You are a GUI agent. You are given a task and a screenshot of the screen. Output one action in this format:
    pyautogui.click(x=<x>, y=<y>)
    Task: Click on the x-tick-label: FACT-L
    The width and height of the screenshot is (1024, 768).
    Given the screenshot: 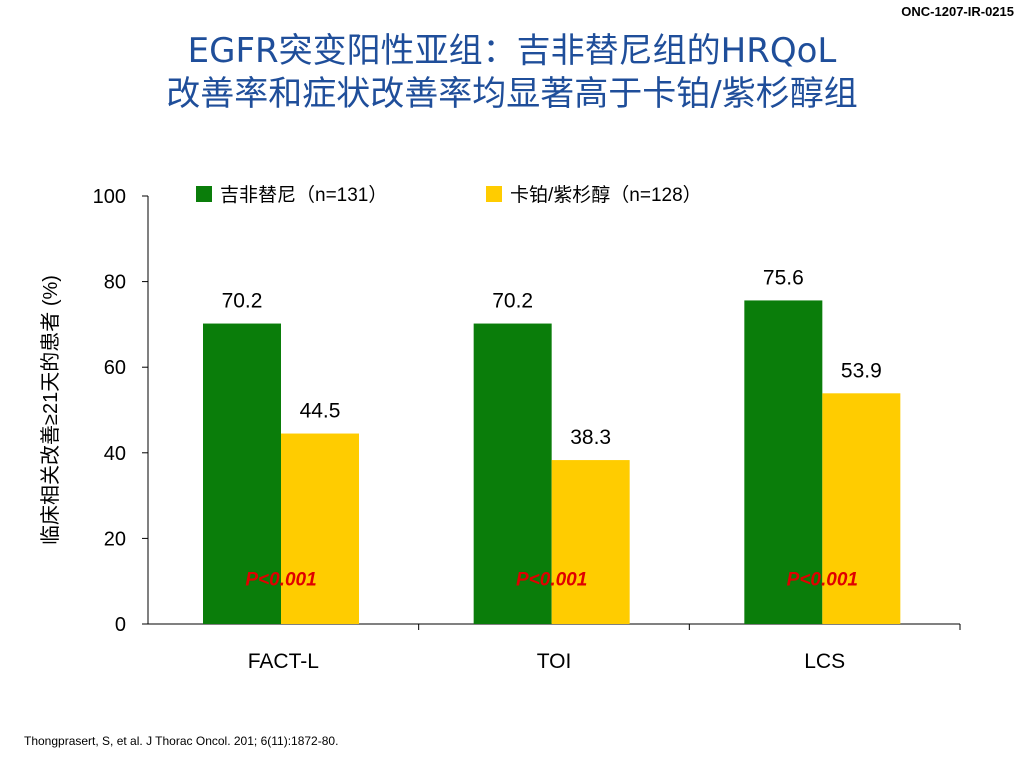 What is the action you would take?
    pyautogui.click(x=283, y=661)
    